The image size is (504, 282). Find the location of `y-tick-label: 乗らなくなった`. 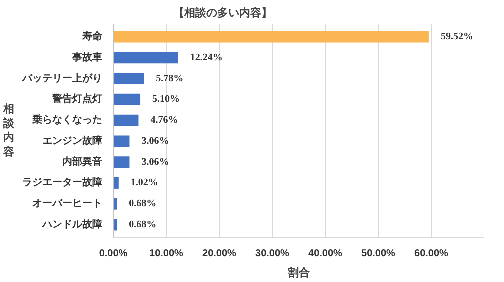

y-tick-label: 乗らなくなった is located at coordinates (67, 120).